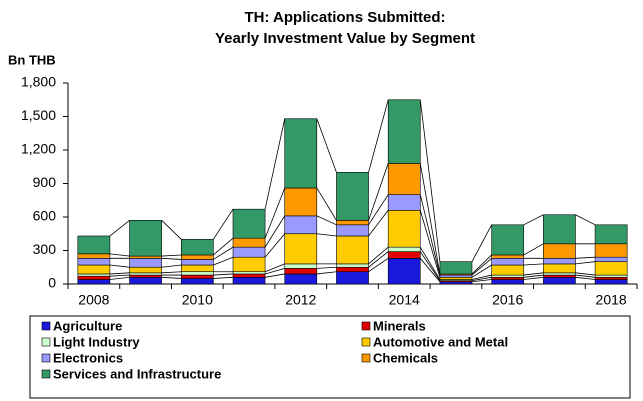 The width and height of the screenshot is (643, 401). Describe the element at coordinates (45, 216) in the screenshot. I see `y-tick-label: 600` at that location.